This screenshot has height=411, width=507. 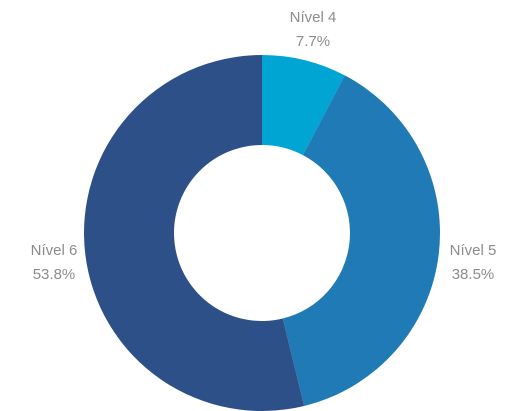 I want to click on slice-label-name-4: Nível 4, so click(x=313, y=17).